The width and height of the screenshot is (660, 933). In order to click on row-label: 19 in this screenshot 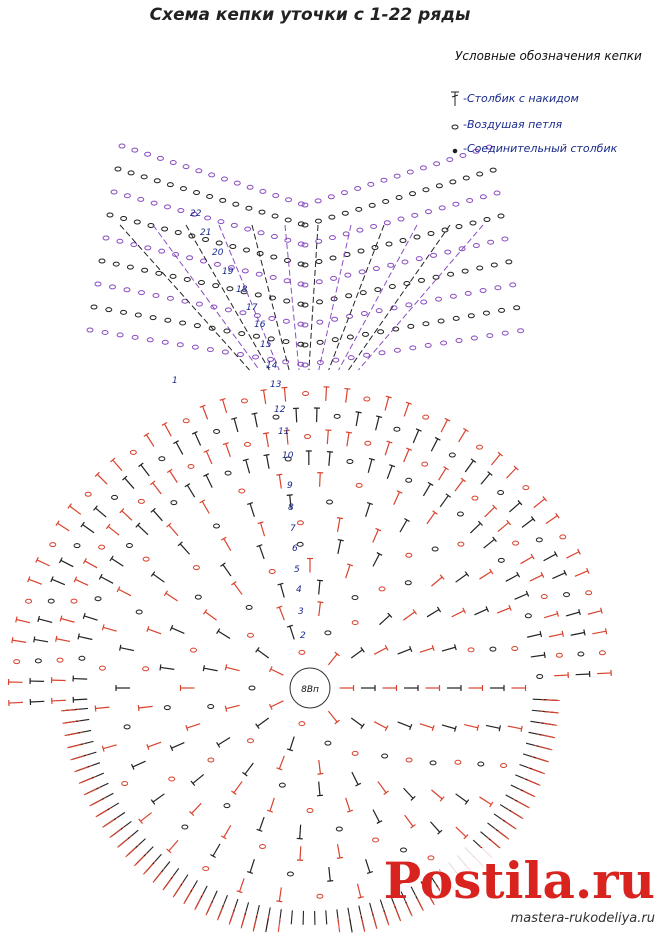, I will do `click(228, 272)`.